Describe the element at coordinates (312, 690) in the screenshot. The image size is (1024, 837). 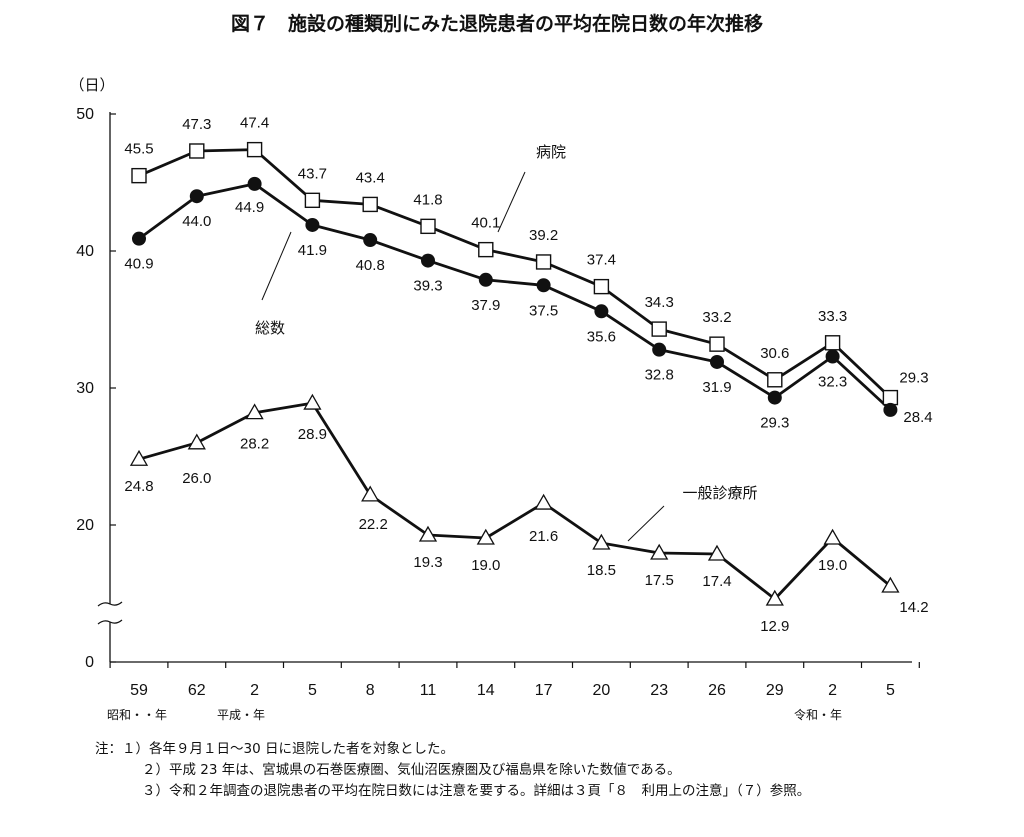
I see `x-tick-label: 5` at that location.